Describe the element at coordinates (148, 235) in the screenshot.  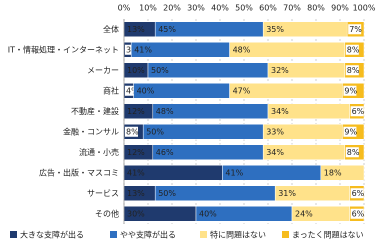
I see `legend-label: やや支障が出る` at that location.